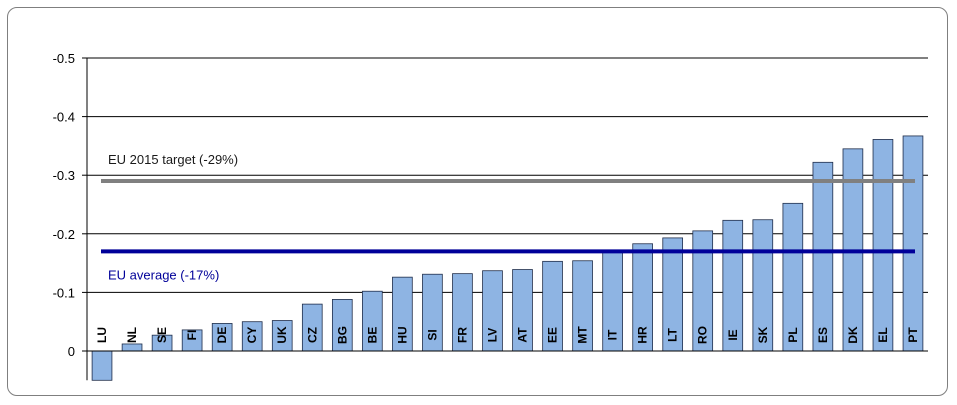  I want to click on category-label: SE, so click(162, 335).